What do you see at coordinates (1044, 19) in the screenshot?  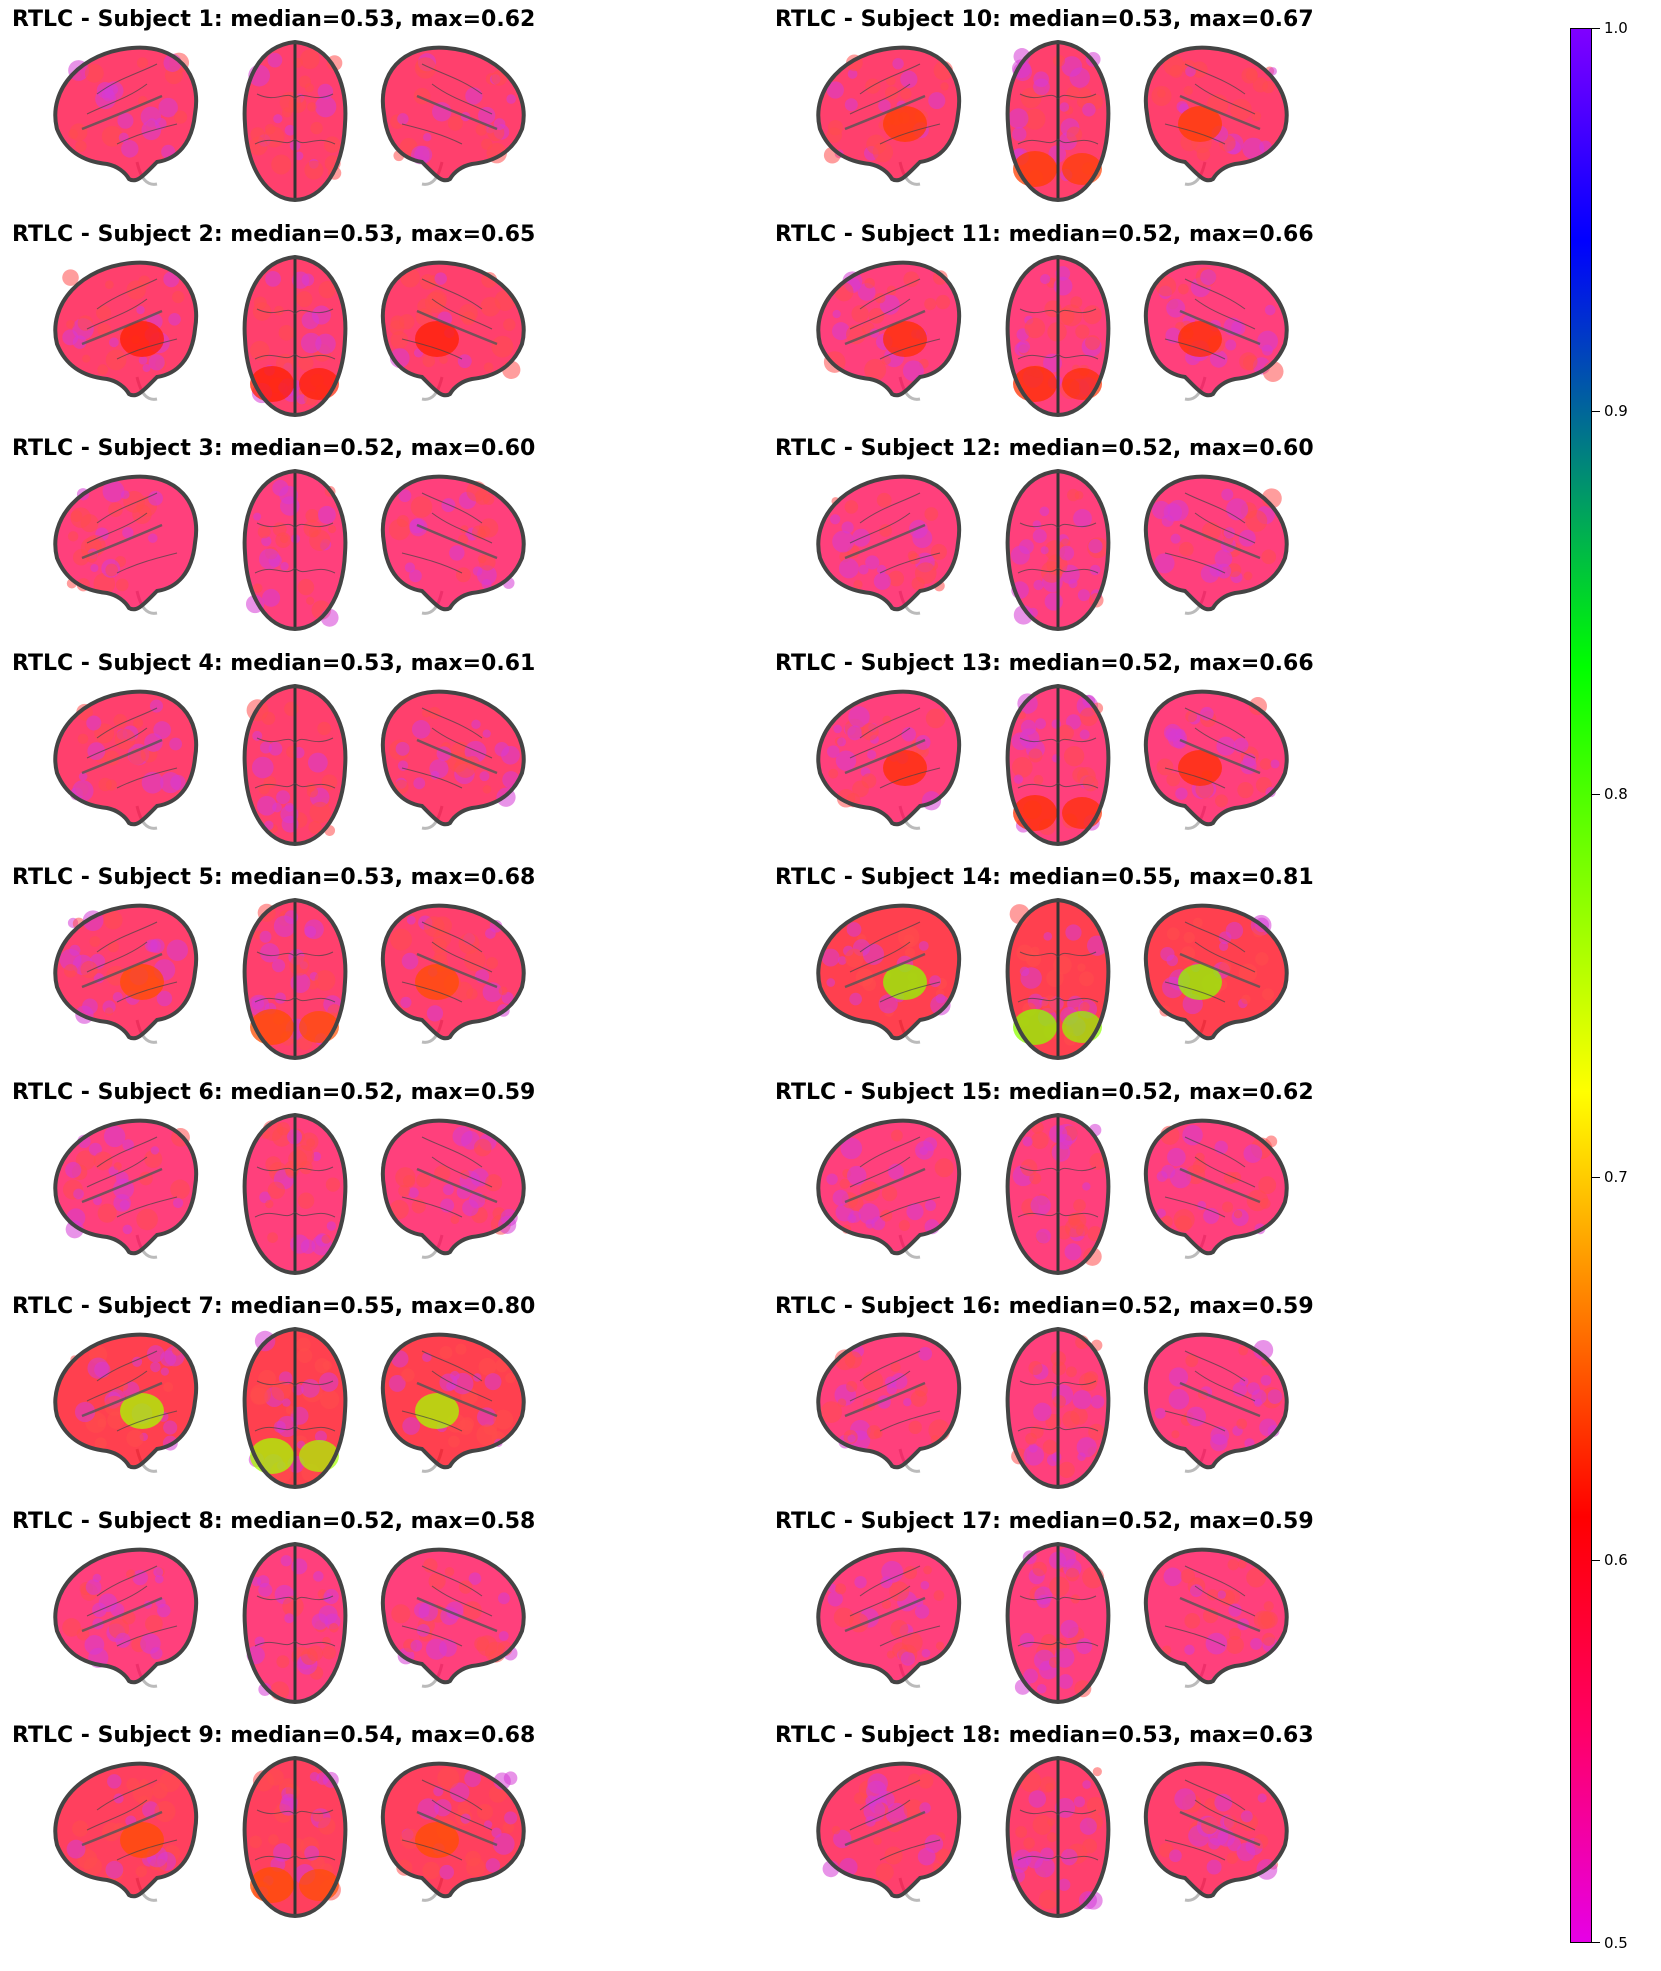 I see `panel-title: RTLC - Subject 10: median=0.53, max=0.67` at bounding box center [1044, 19].